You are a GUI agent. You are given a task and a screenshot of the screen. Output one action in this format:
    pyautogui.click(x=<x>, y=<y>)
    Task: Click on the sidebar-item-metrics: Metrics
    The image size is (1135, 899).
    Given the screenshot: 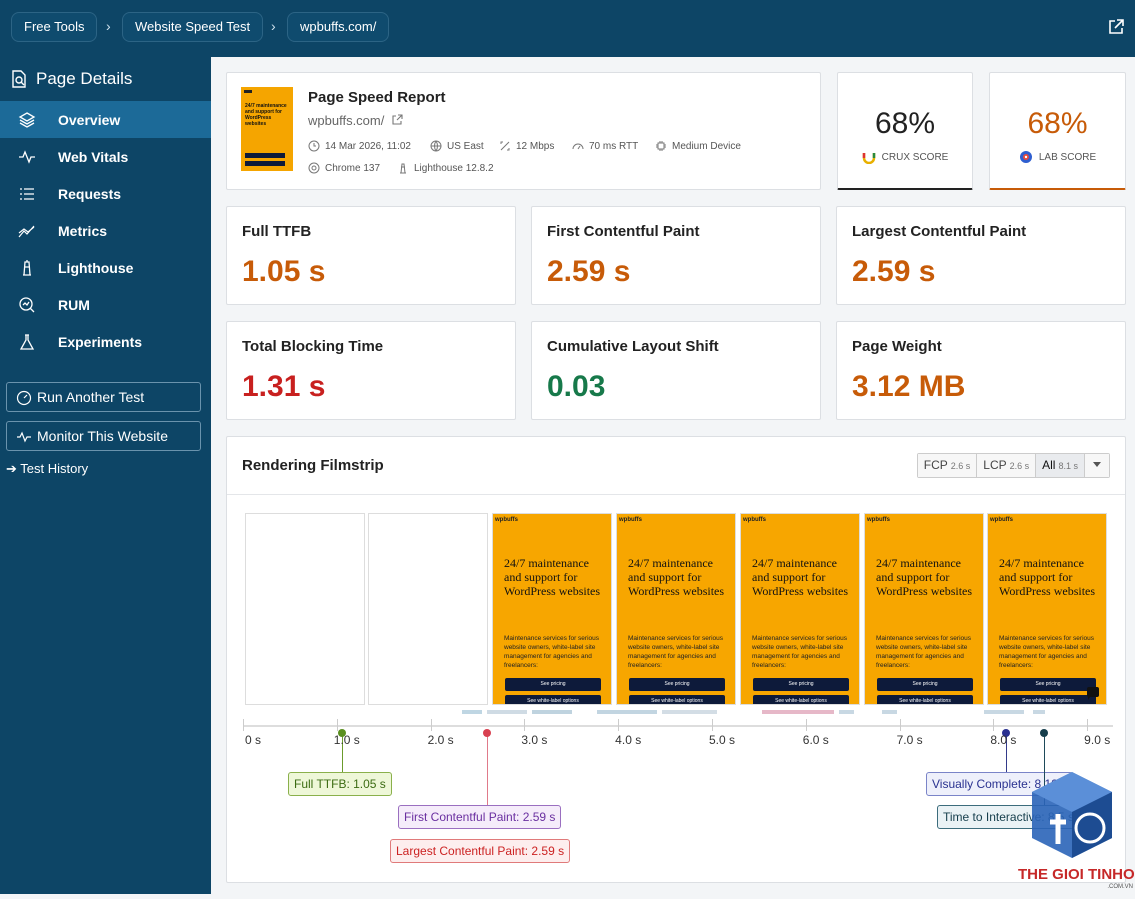 What is the action you would take?
    pyautogui.click(x=105, y=230)
    